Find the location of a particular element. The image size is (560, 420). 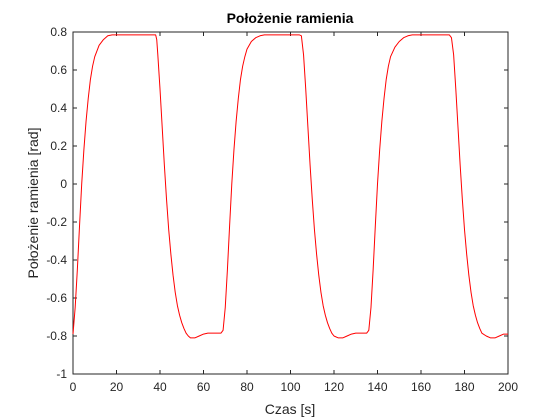

x-tick-label: 120 is located at coordinates (334, 387).